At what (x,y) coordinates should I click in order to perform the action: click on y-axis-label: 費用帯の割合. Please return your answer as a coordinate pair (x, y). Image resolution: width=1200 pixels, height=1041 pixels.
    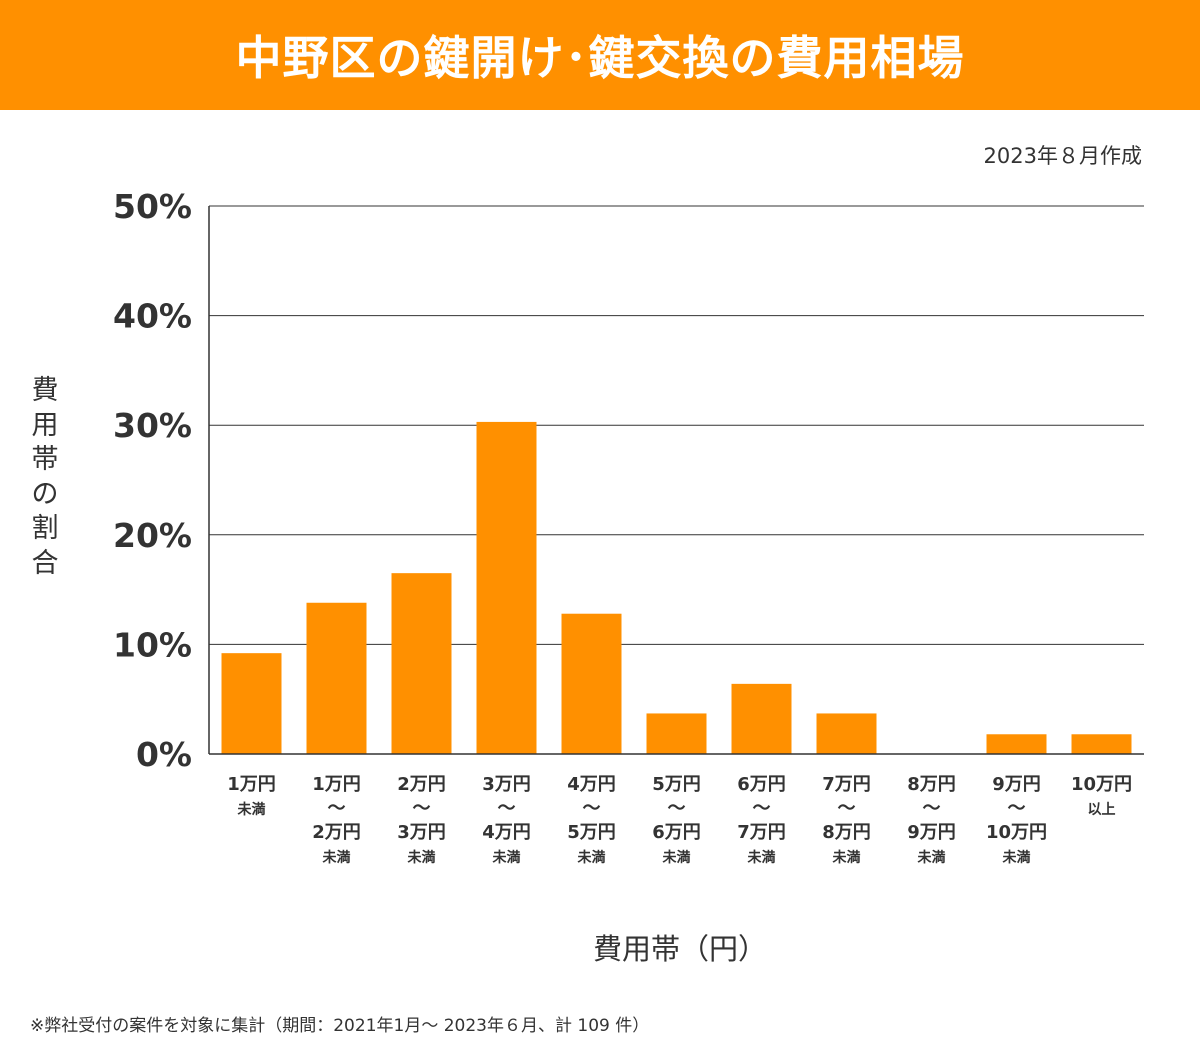
    Looking at the image, I should click on (45, 477).